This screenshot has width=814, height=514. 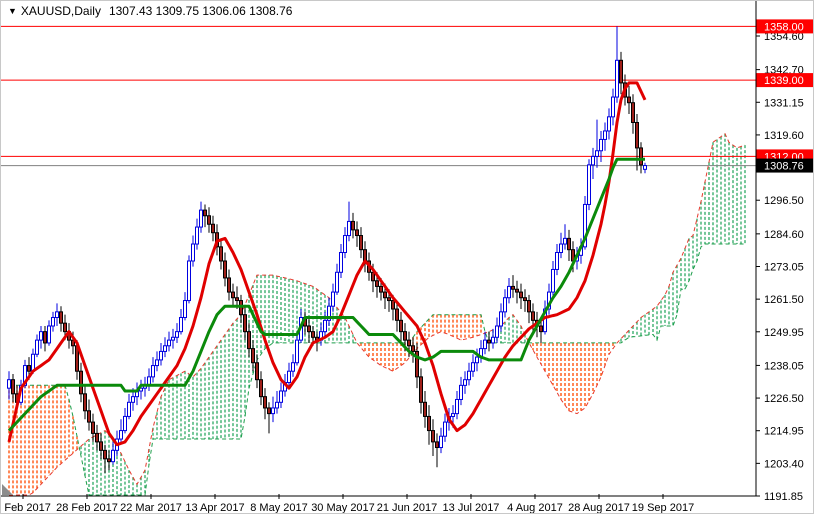 I want to click on level-price-badge: 1339.00, so click(x=784, y=80).